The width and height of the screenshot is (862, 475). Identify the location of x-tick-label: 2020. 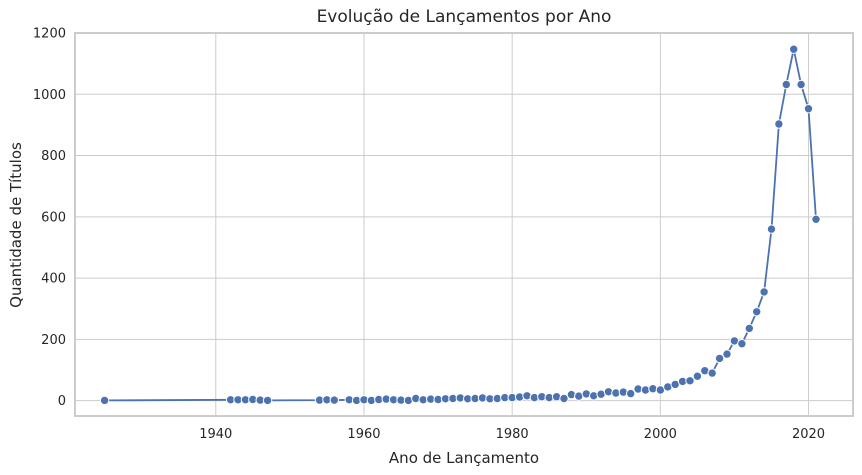
(808, 434).